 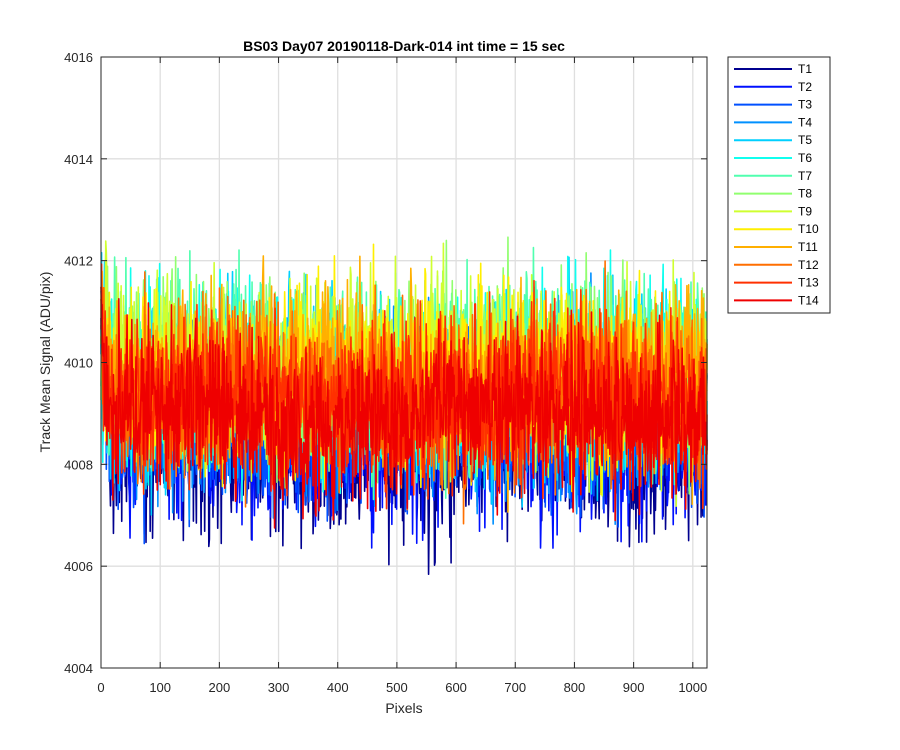 What do you see at coordinates (78, 261) in the screenshot?
I see `y-tick-label: 4012` at bounding box center [78, 261].